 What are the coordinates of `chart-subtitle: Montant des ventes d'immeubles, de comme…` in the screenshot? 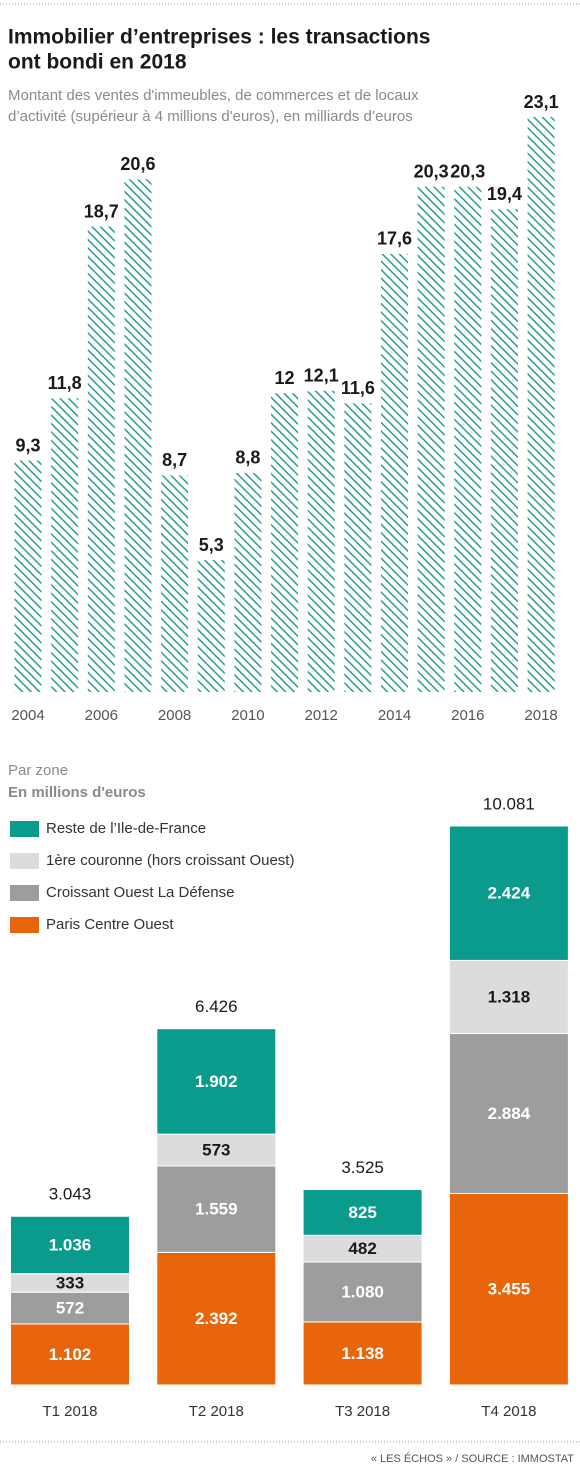 It's located at (213, 95).